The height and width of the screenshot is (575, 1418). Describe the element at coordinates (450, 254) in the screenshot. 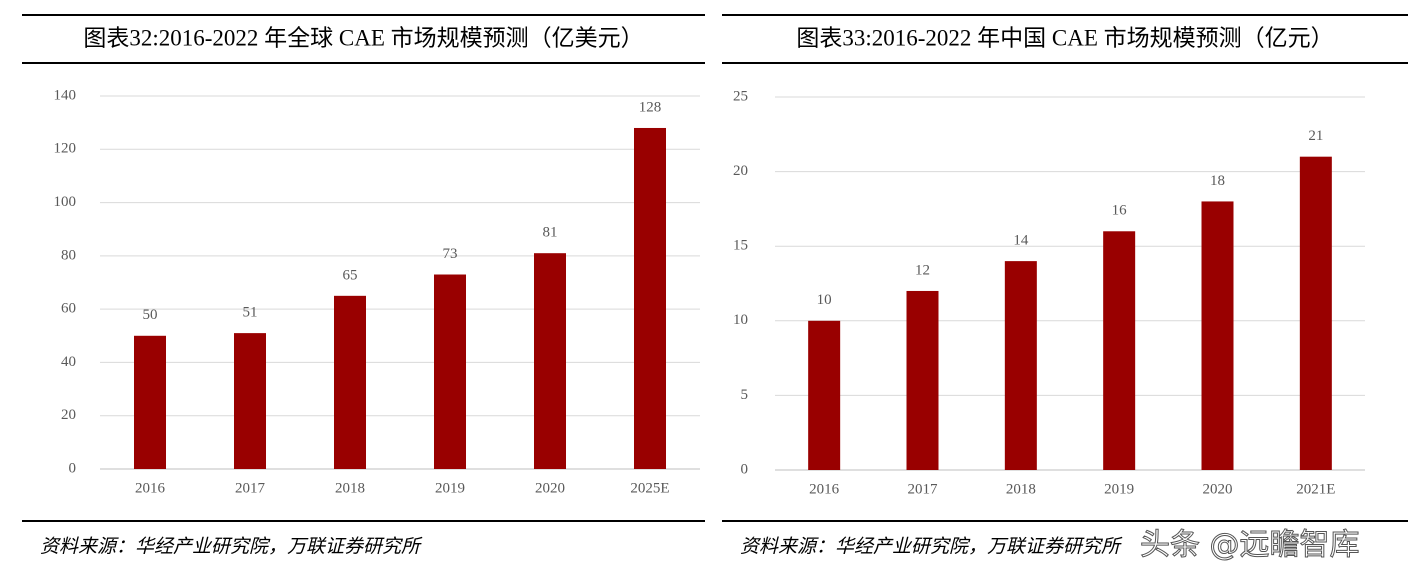

I see `data-label: 73` at that location.